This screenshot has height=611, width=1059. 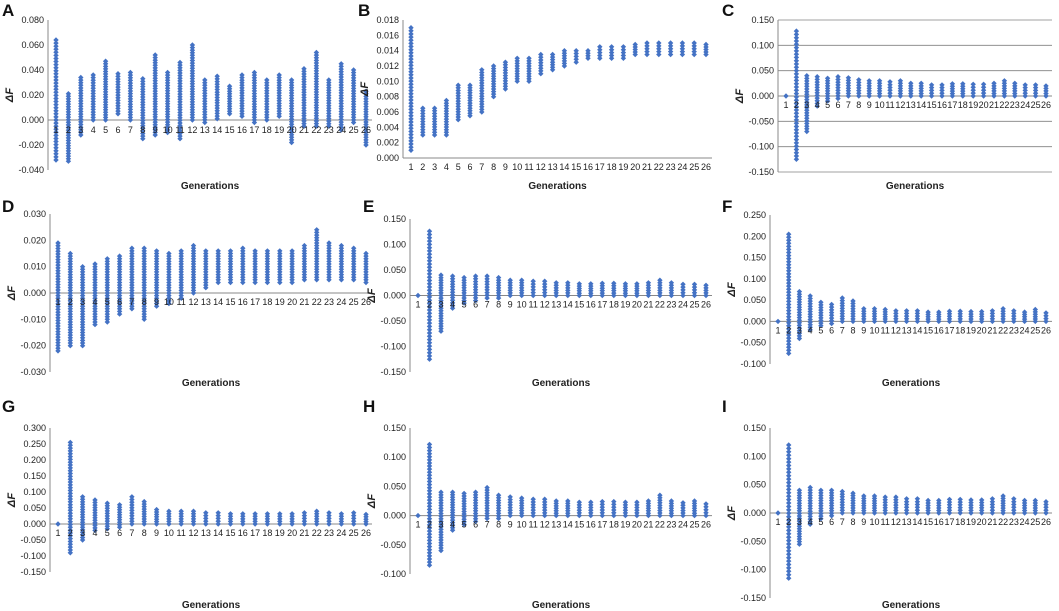 I want to click on x-tick-label: 22, so click(x=317, y=302).